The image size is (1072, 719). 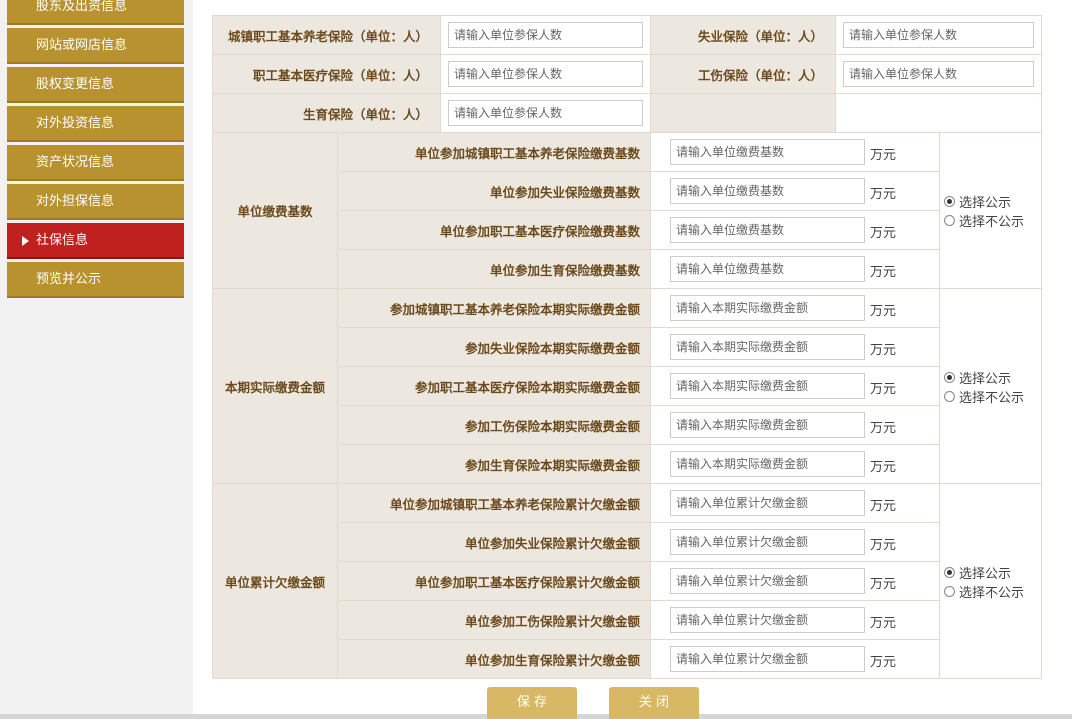 What do you see at coordinates (654, 703) in the screenshot?
I see `button: 关 闭` at bounding box center [654, 703].